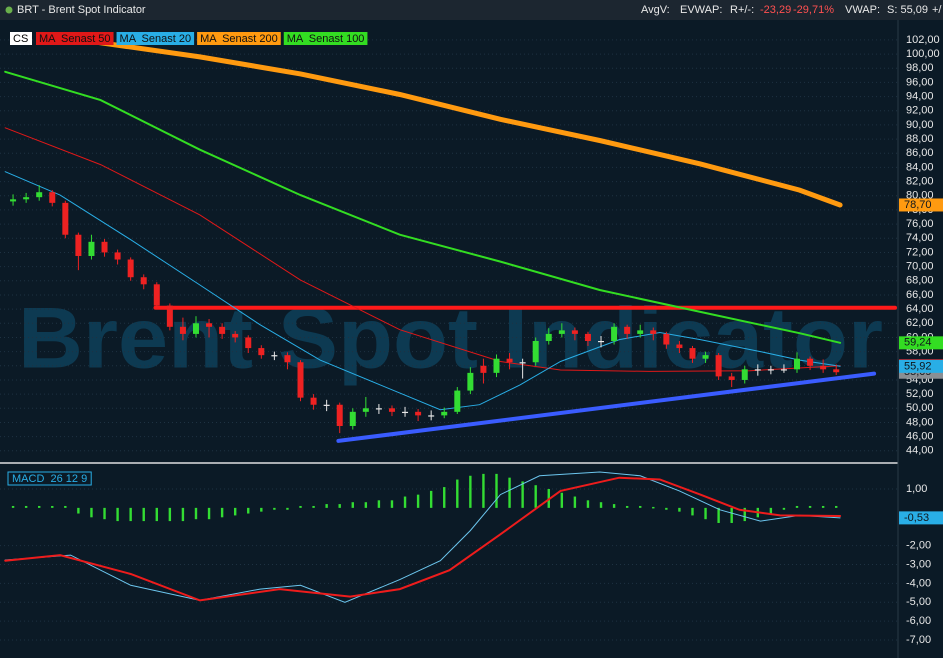 This screenshot has height=658, width=943. What do you see at coordinates (655, 10) in the screenshot?
I see `avgv: AvgV:` at bounding box center [655, 10].